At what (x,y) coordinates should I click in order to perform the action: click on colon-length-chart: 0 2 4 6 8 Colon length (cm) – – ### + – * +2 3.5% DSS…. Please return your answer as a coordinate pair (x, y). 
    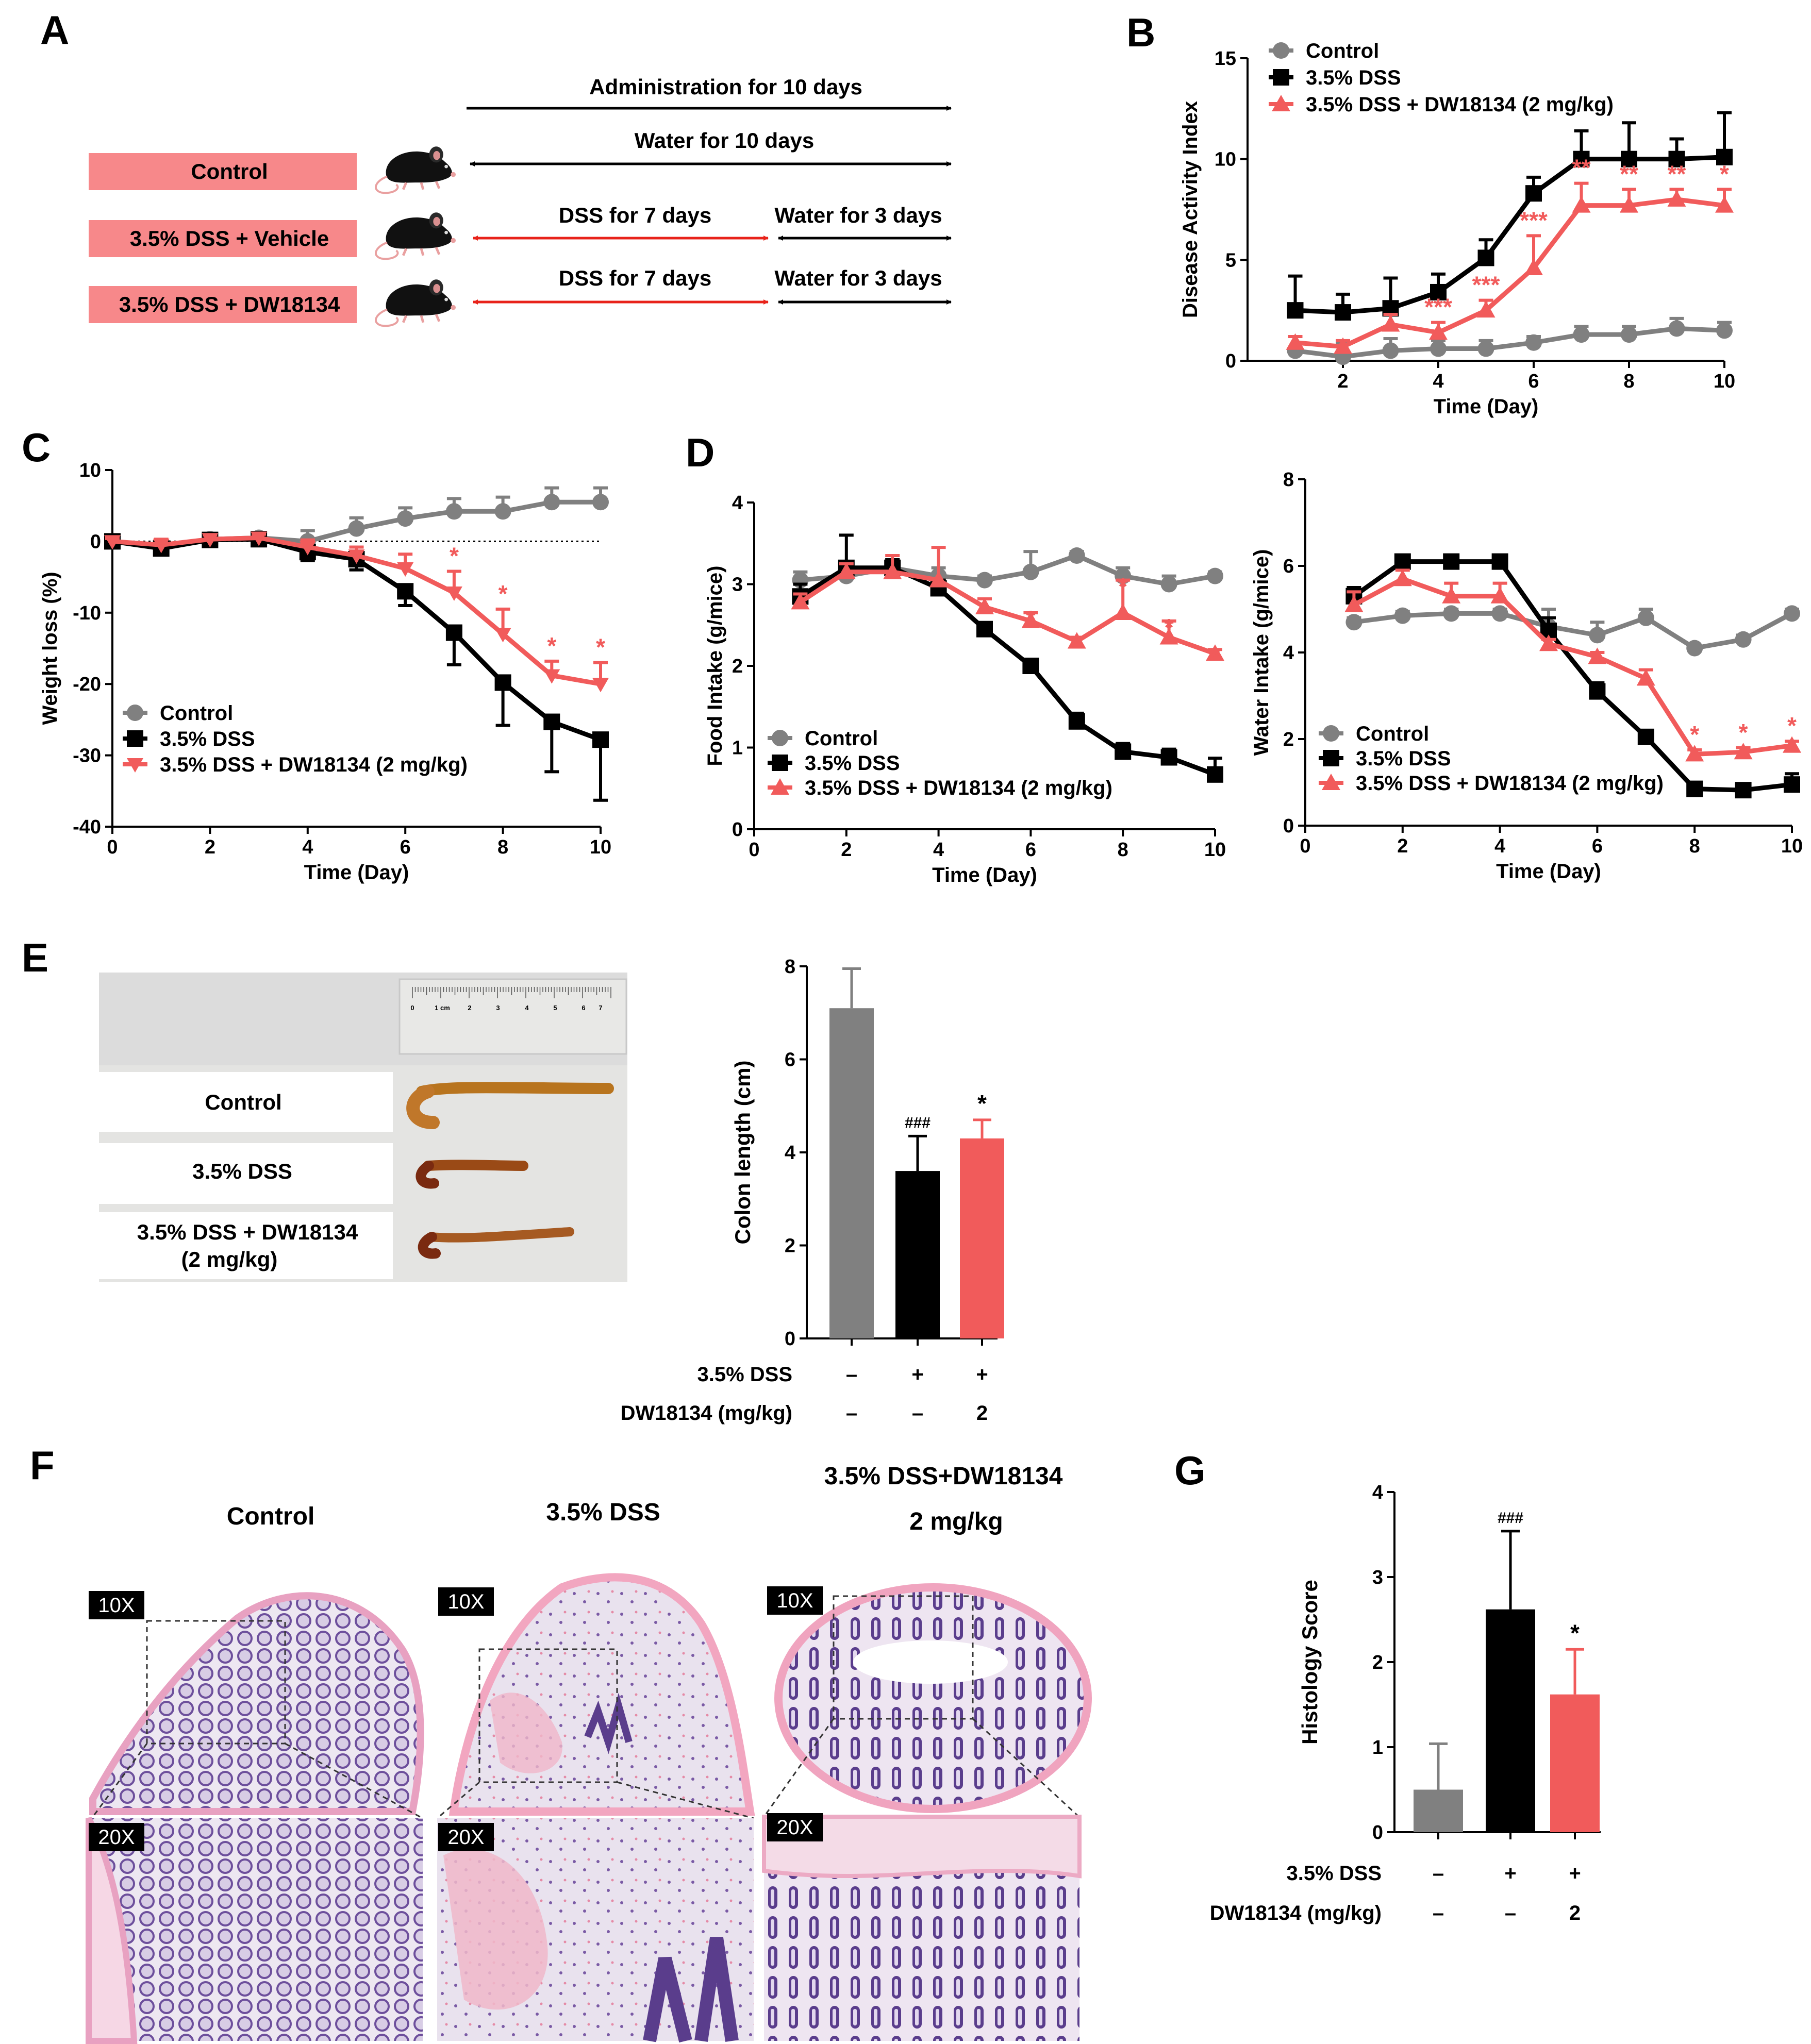
    Looking at the image, I should click on (812, 1190).